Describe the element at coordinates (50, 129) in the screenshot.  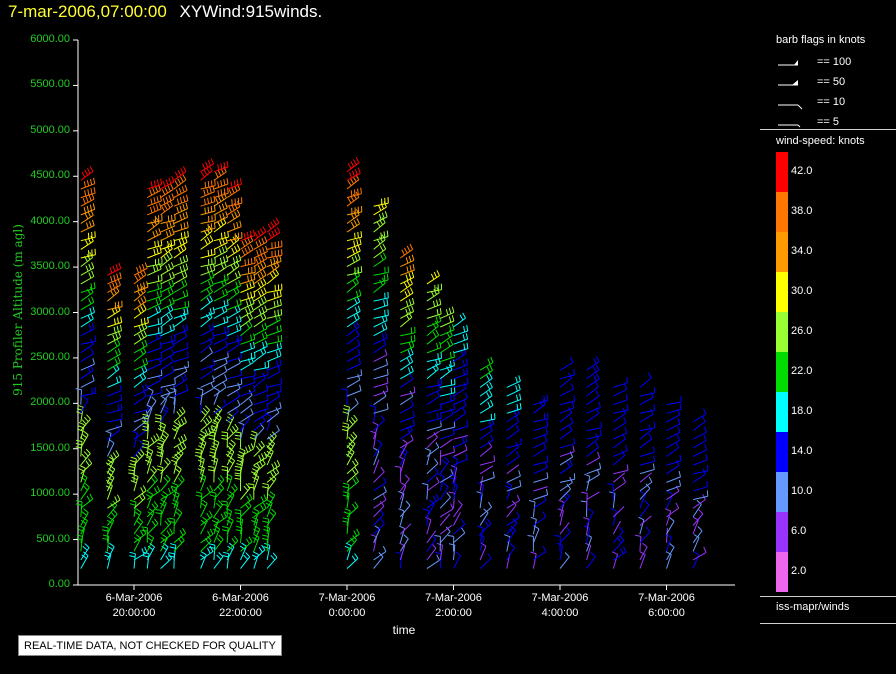
I see `y-tick-label: 5000.00` at that location.